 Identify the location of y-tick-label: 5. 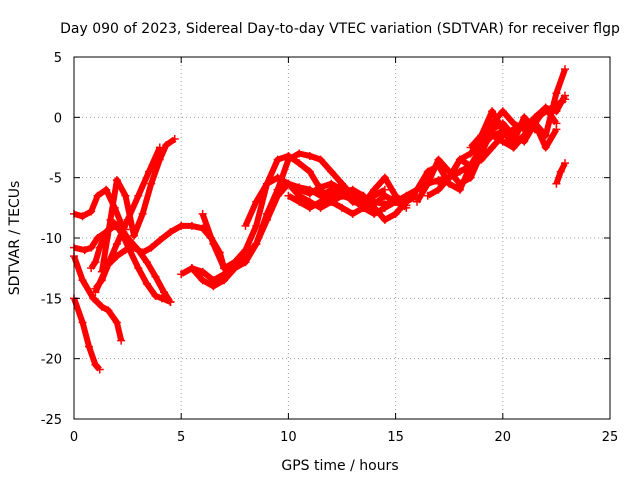
(58, 58).